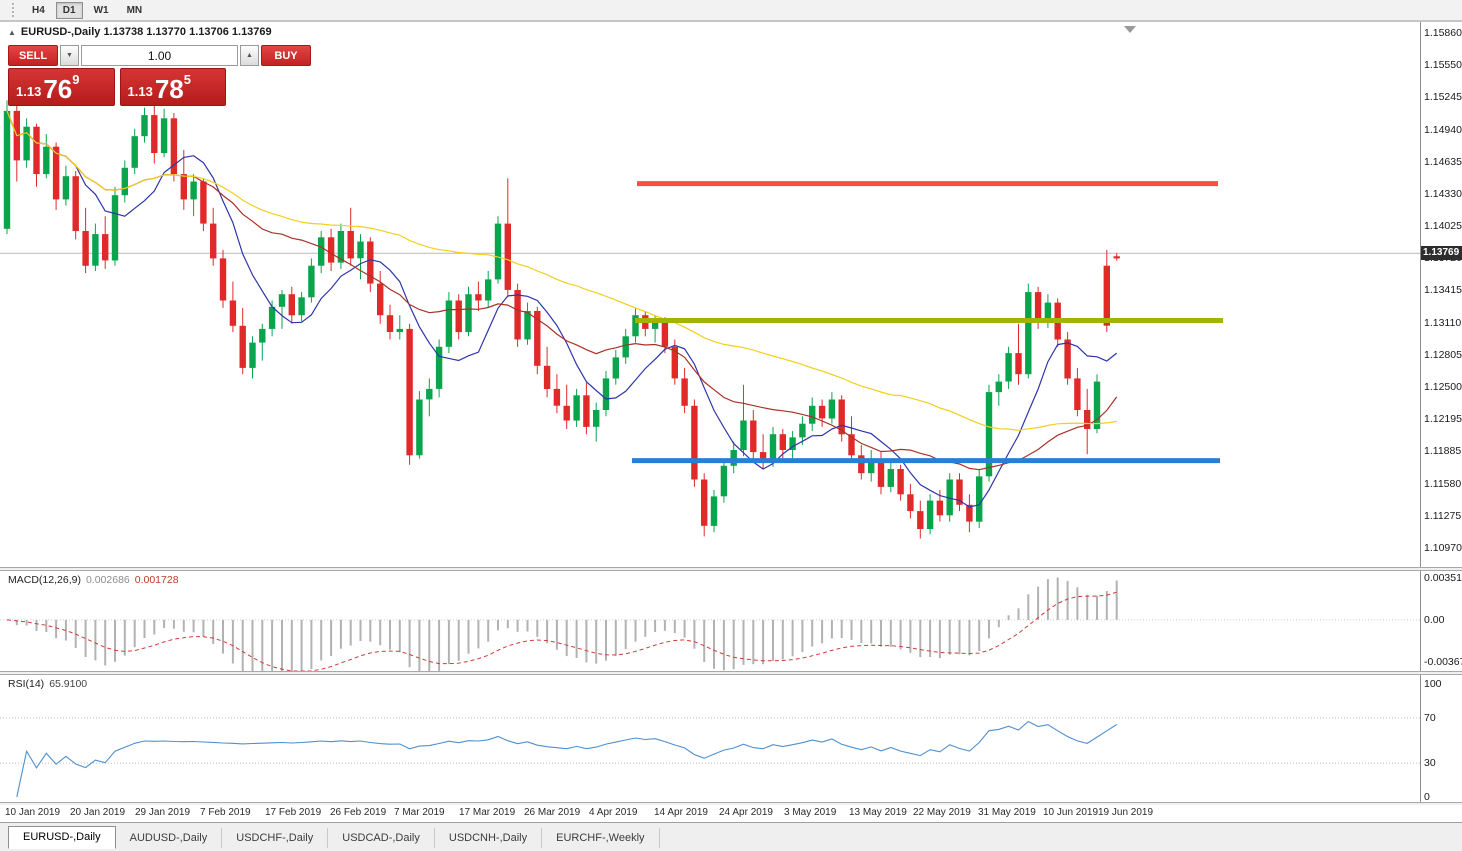  Describe the element at coordinates (487, 812) in the screenshot. I see `date-label: 17 Mar 2019` at that location.